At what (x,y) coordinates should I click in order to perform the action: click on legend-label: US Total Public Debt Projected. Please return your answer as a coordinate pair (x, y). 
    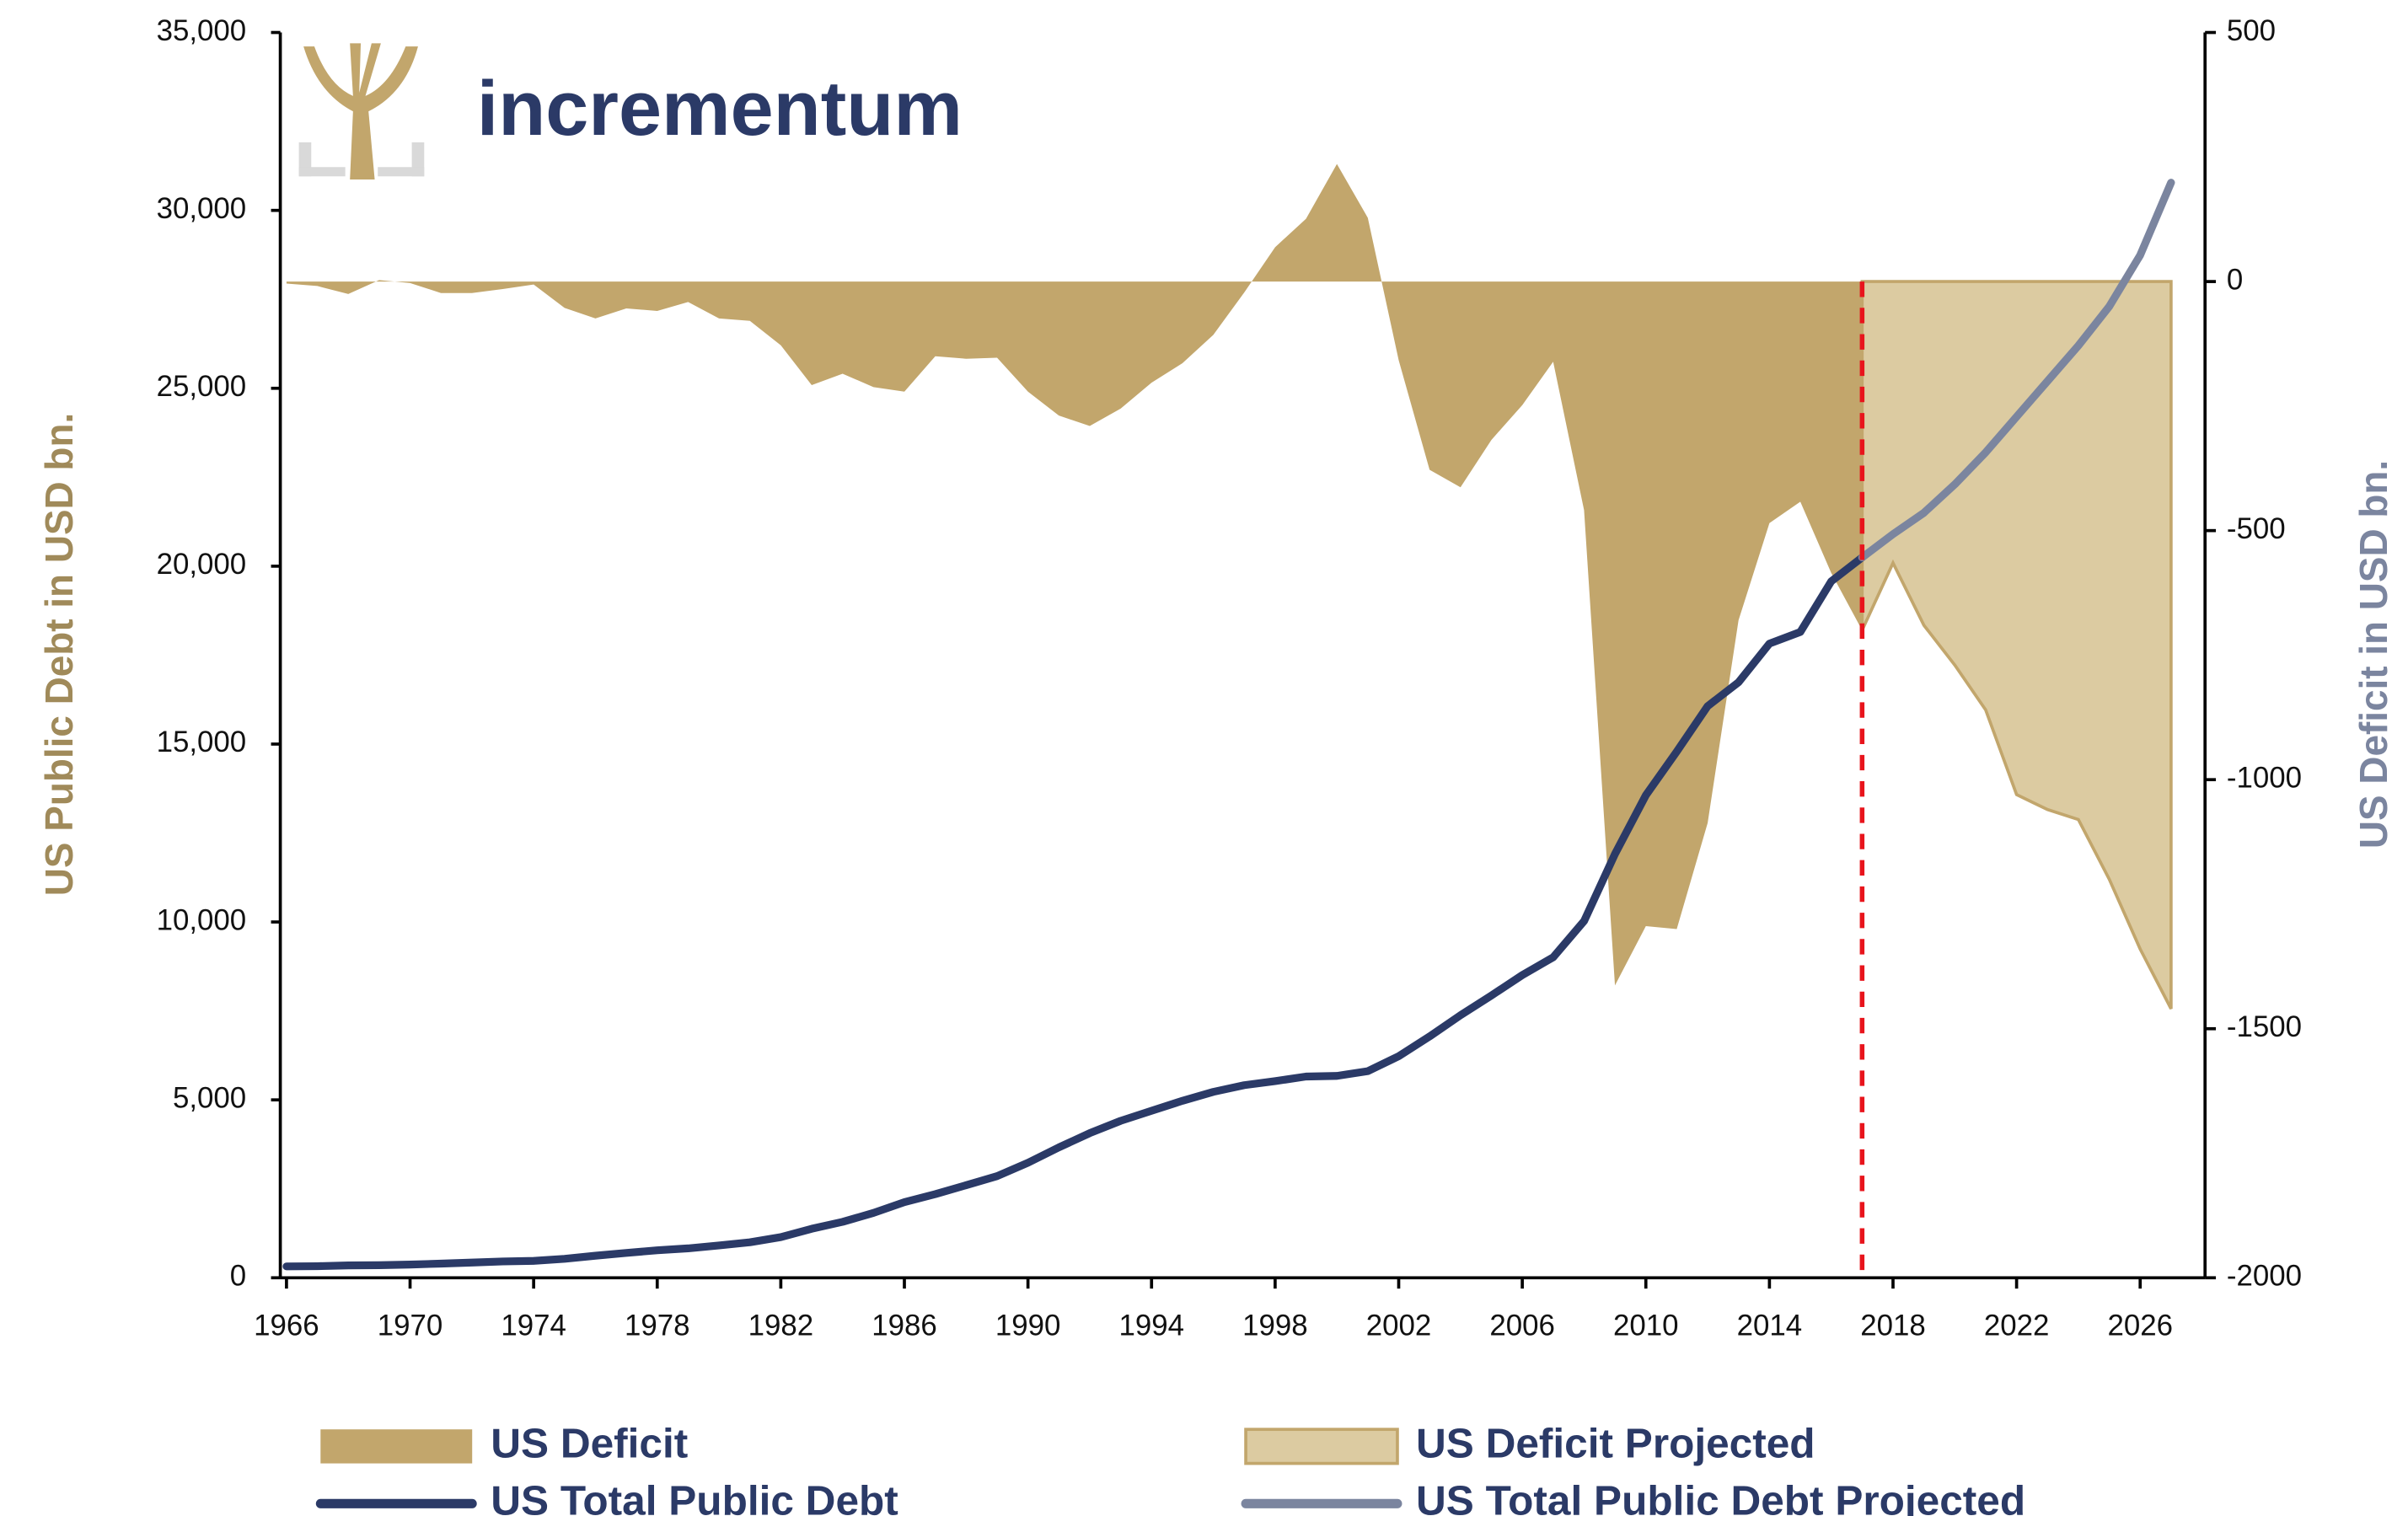
    Looking at the image, I should click on (1721, 1496).